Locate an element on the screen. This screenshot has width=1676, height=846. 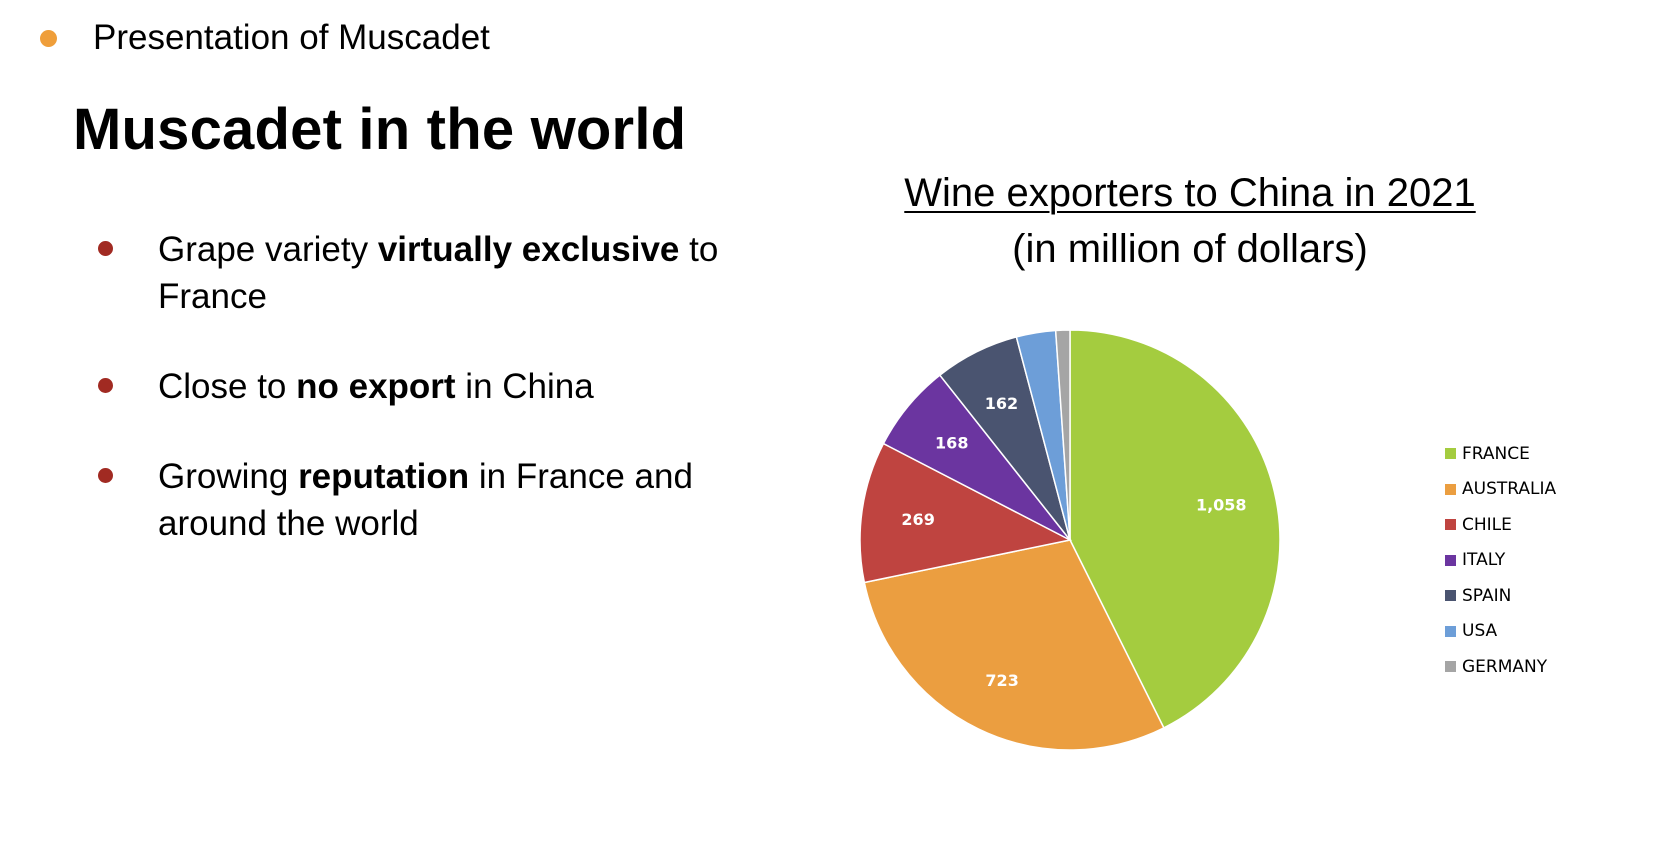
legend-label: USA is located at coordinates (1480, 631).